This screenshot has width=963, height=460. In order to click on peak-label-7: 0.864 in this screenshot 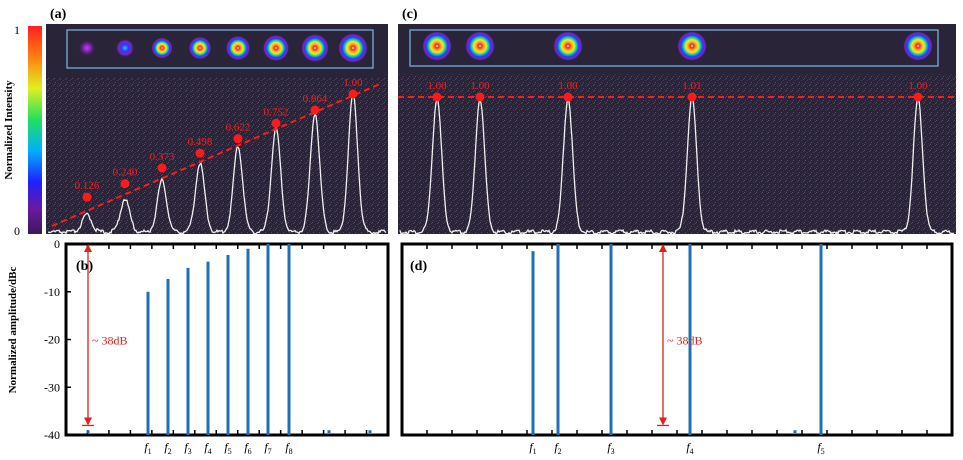, I will do `click(315, 99)`.